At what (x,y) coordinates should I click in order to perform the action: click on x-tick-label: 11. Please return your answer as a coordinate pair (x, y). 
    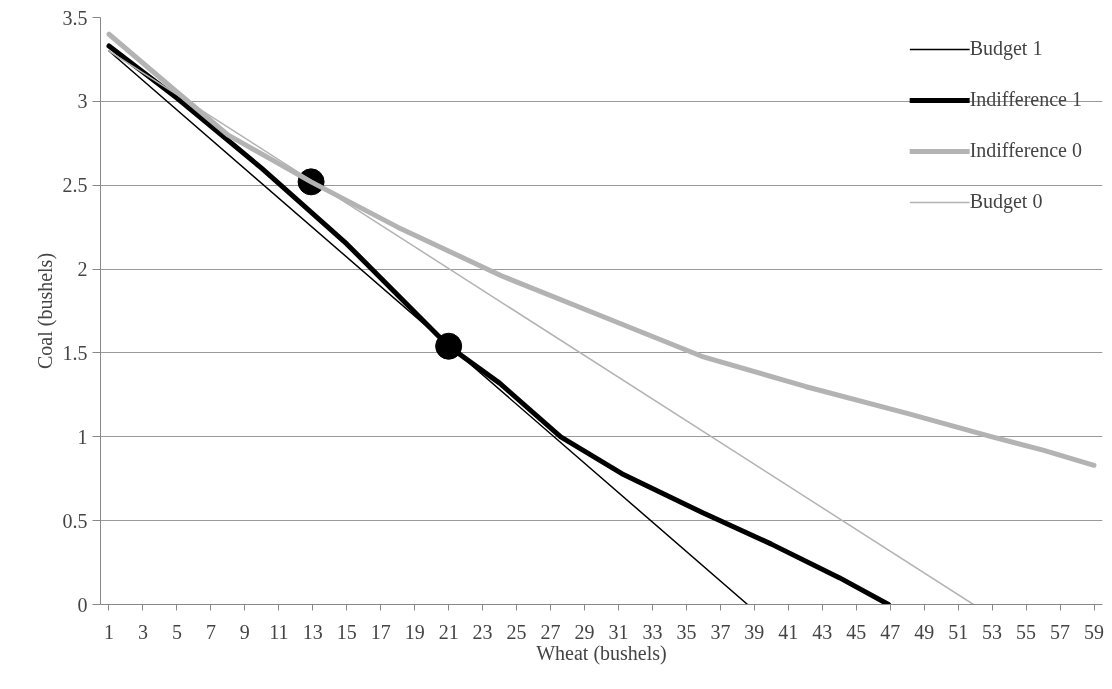
    Looking at the image, I should click on (279, 631).